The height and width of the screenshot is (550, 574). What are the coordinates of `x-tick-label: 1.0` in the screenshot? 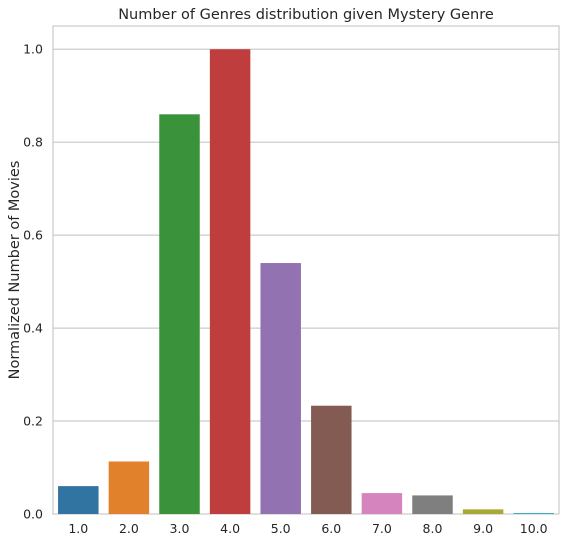 It's located at (78, 528).